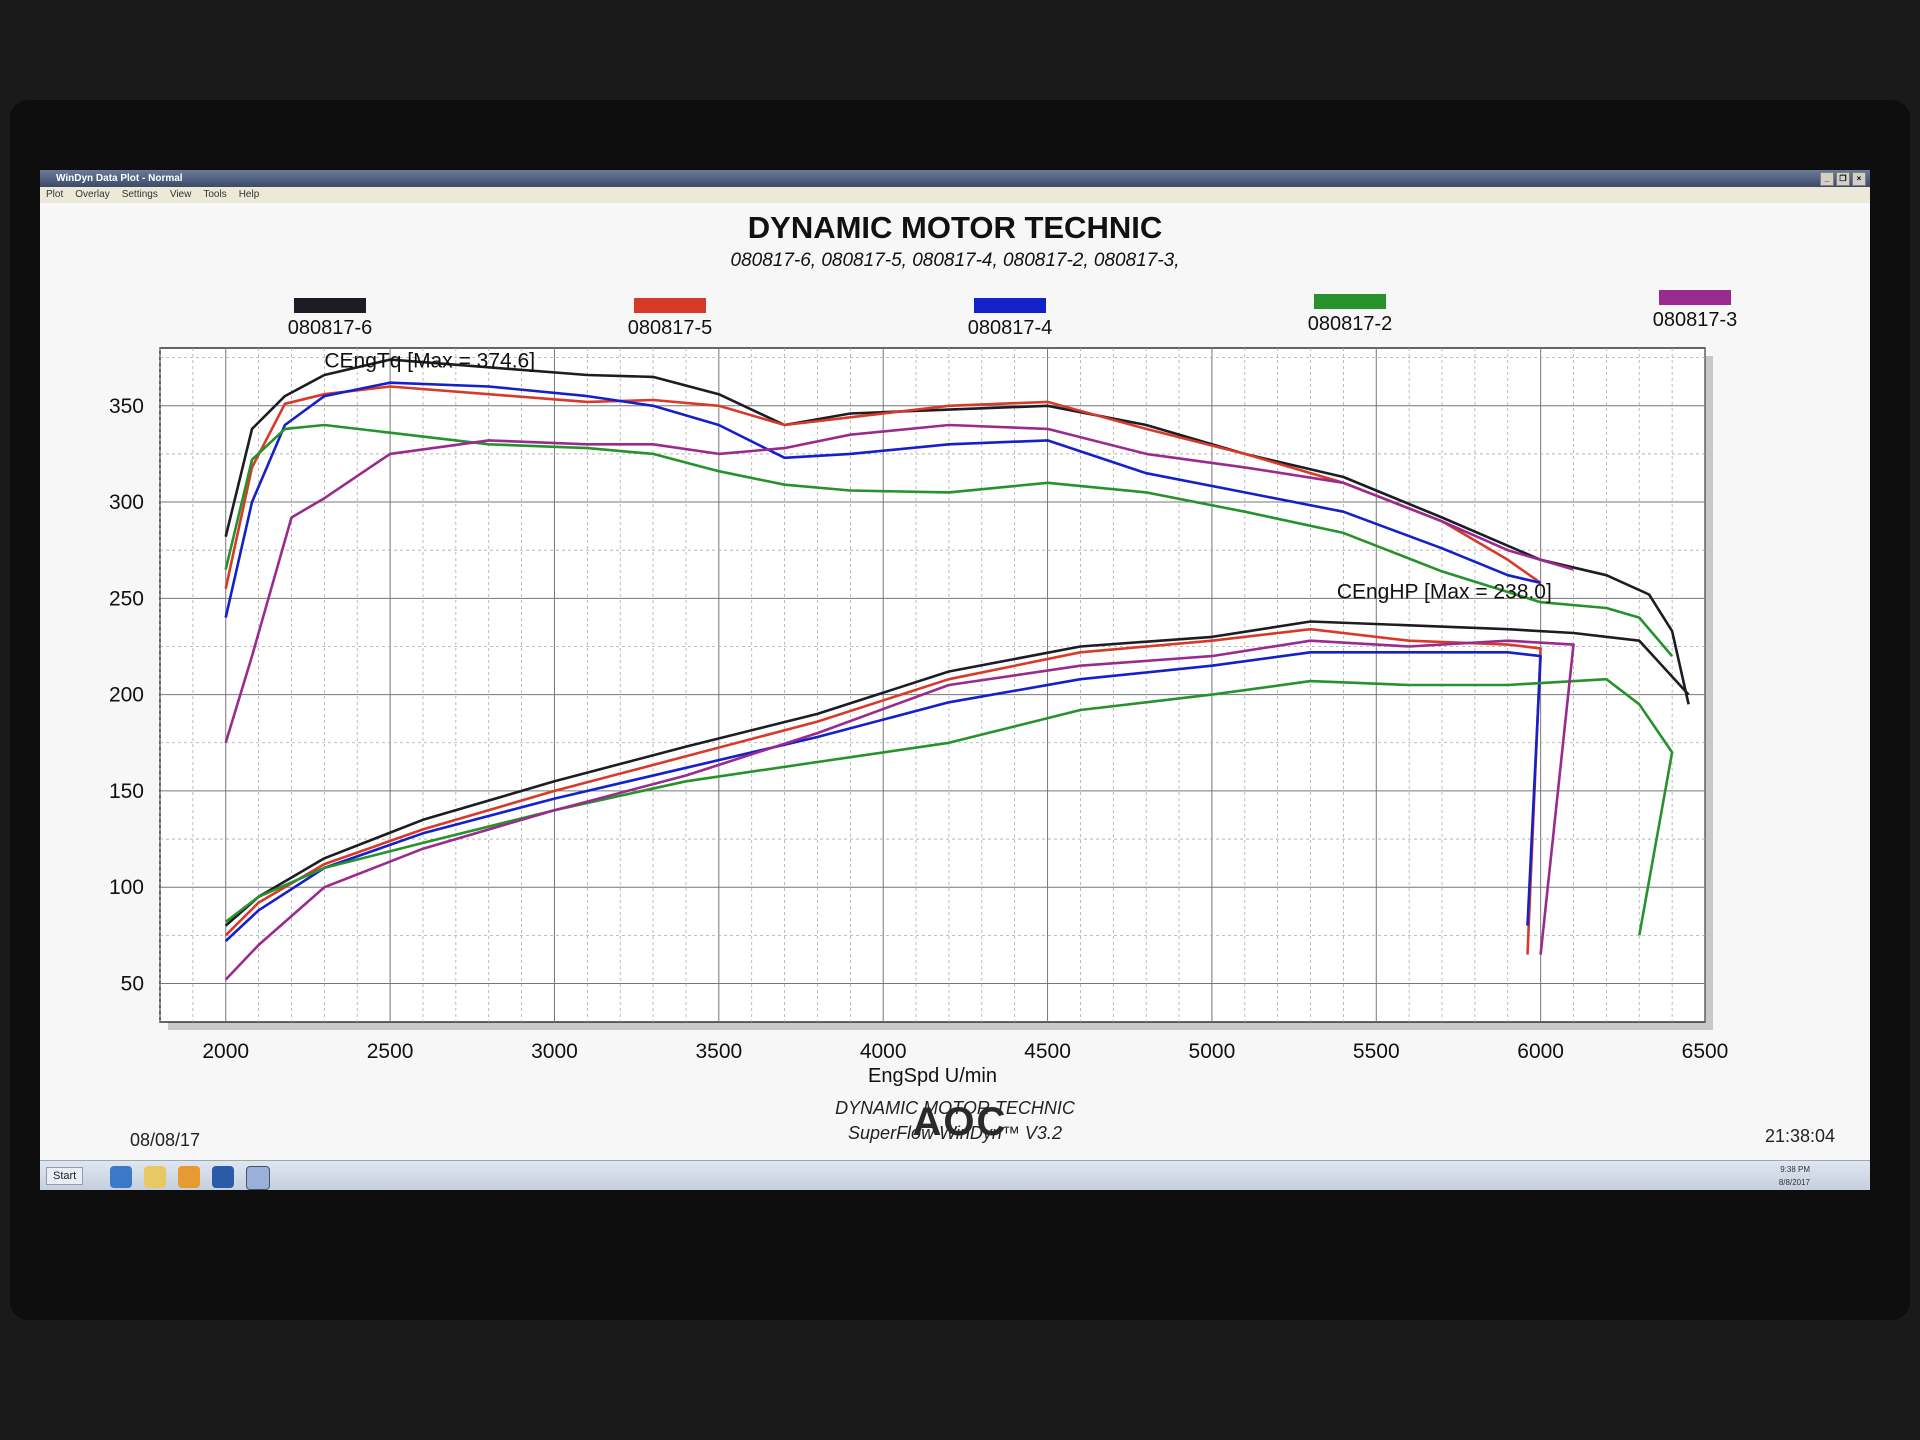 The image size is (1920, 1440). What do you see at coordinates (670, 328) in the screenshot?
I see `legend-label: 080817-5` at bounding box center [670, 328].